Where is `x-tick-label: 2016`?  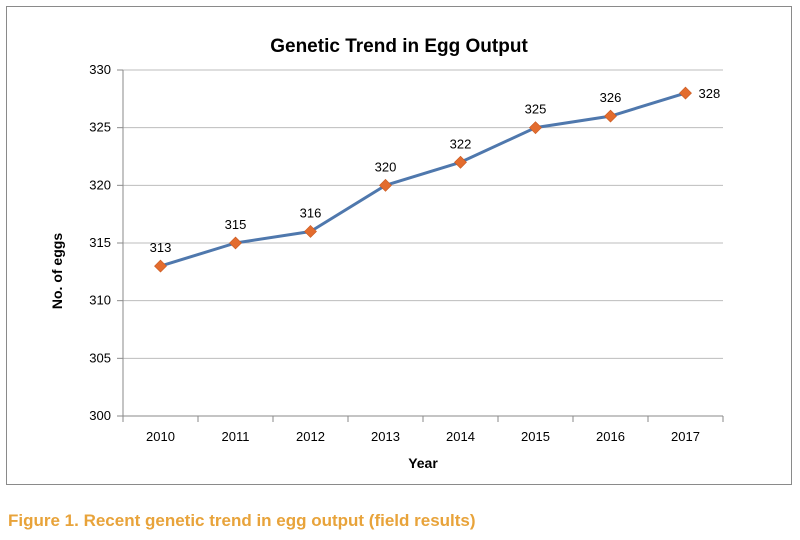
x-tick-label: 2016 is located at coordinates (610, 436).